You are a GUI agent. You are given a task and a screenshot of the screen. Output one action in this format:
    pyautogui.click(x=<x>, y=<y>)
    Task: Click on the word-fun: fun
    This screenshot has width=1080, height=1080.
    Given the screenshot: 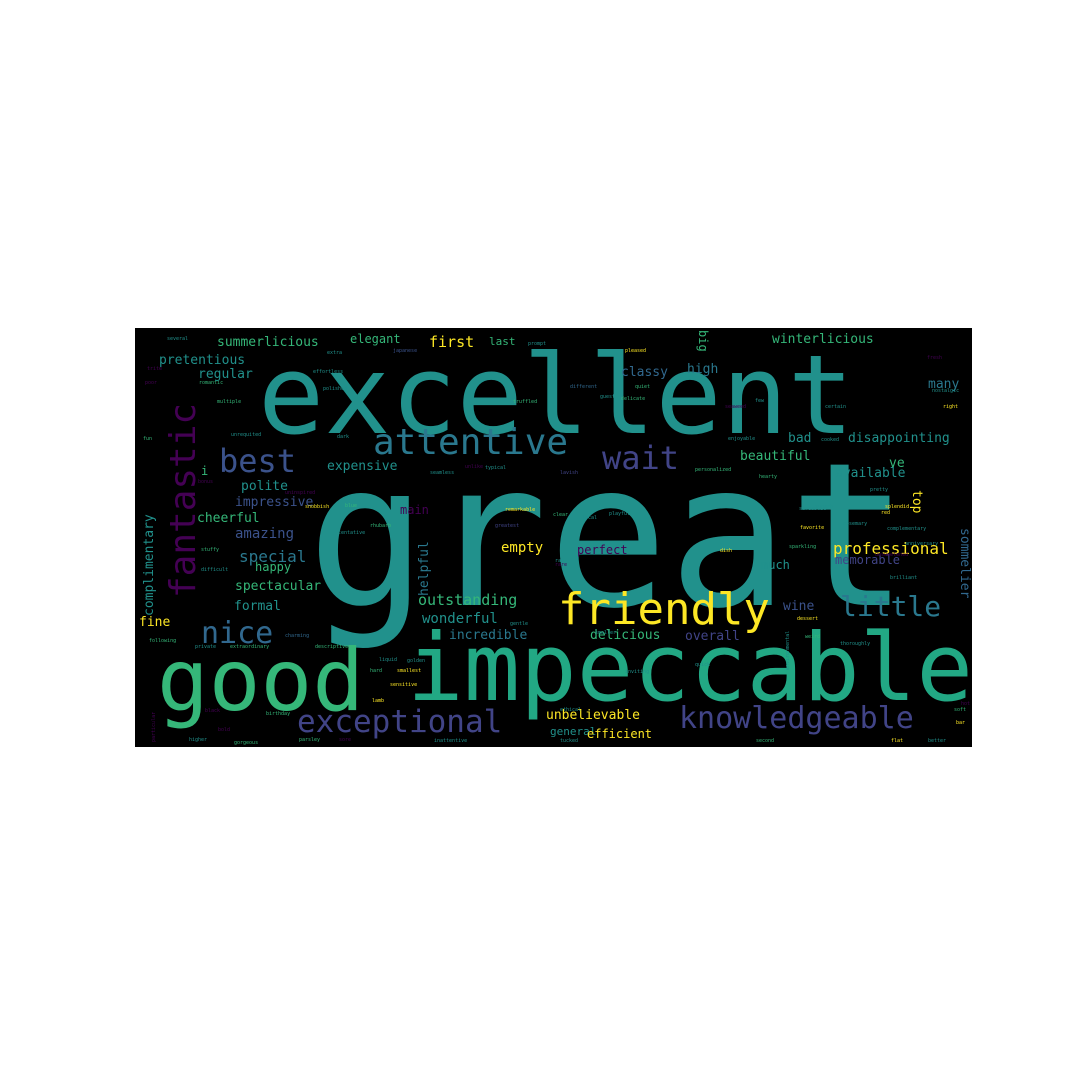 What is the action you would take?
    pyautogui.click(x=147, y=439)
    